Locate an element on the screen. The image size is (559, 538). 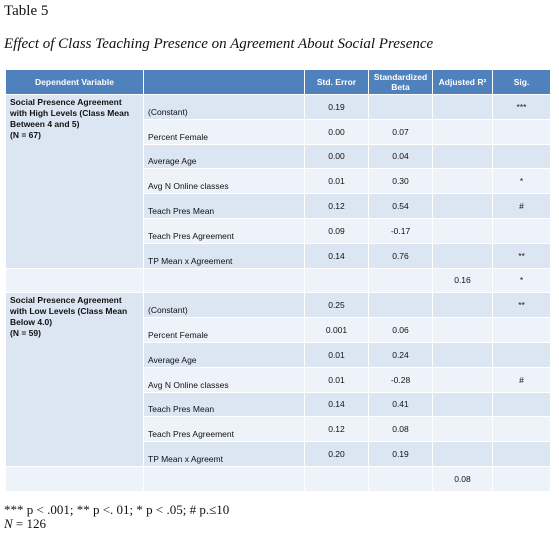
beta-cell: 0.19 is located at coordinates (400, 454).